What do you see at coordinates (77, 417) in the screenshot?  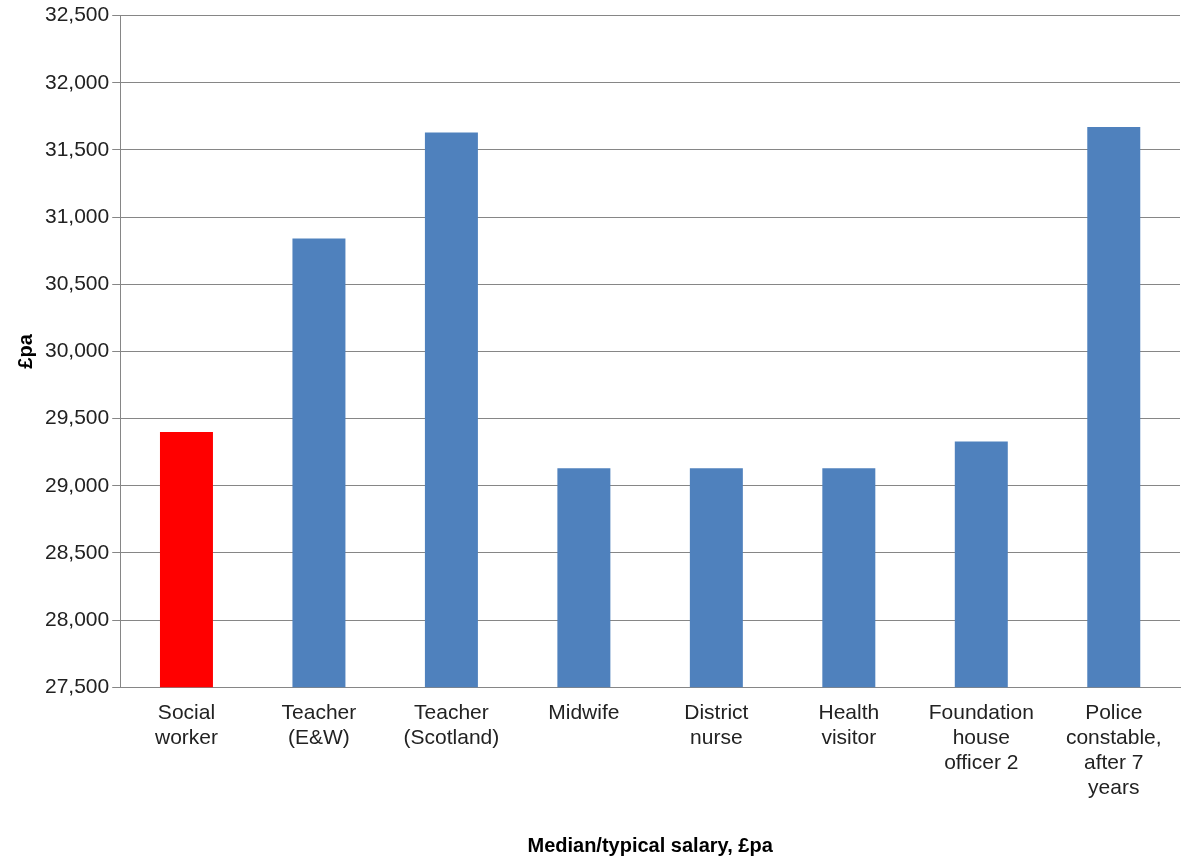 I see `y-tick-label: 29,500` at bounding box center [77, 417].